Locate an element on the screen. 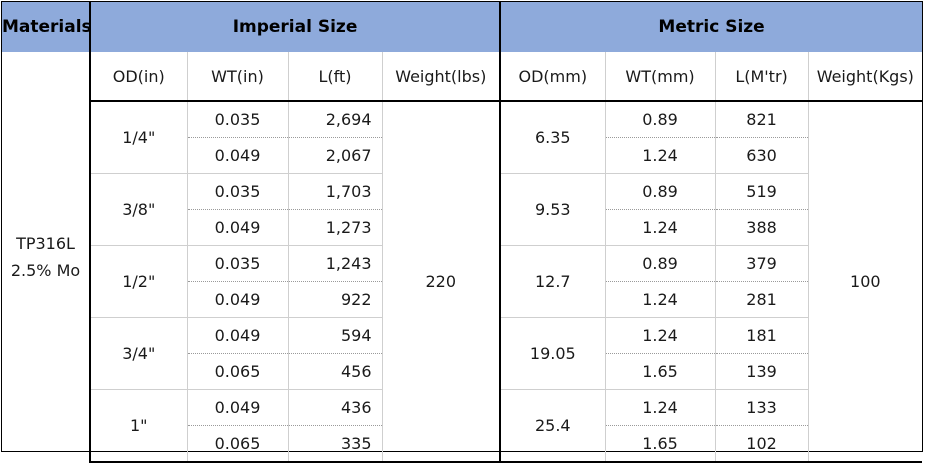 Image resolution: width=926 pixels, height=463 pixels. od-in-cell: 1/2" is located at coordinates (138, 281).